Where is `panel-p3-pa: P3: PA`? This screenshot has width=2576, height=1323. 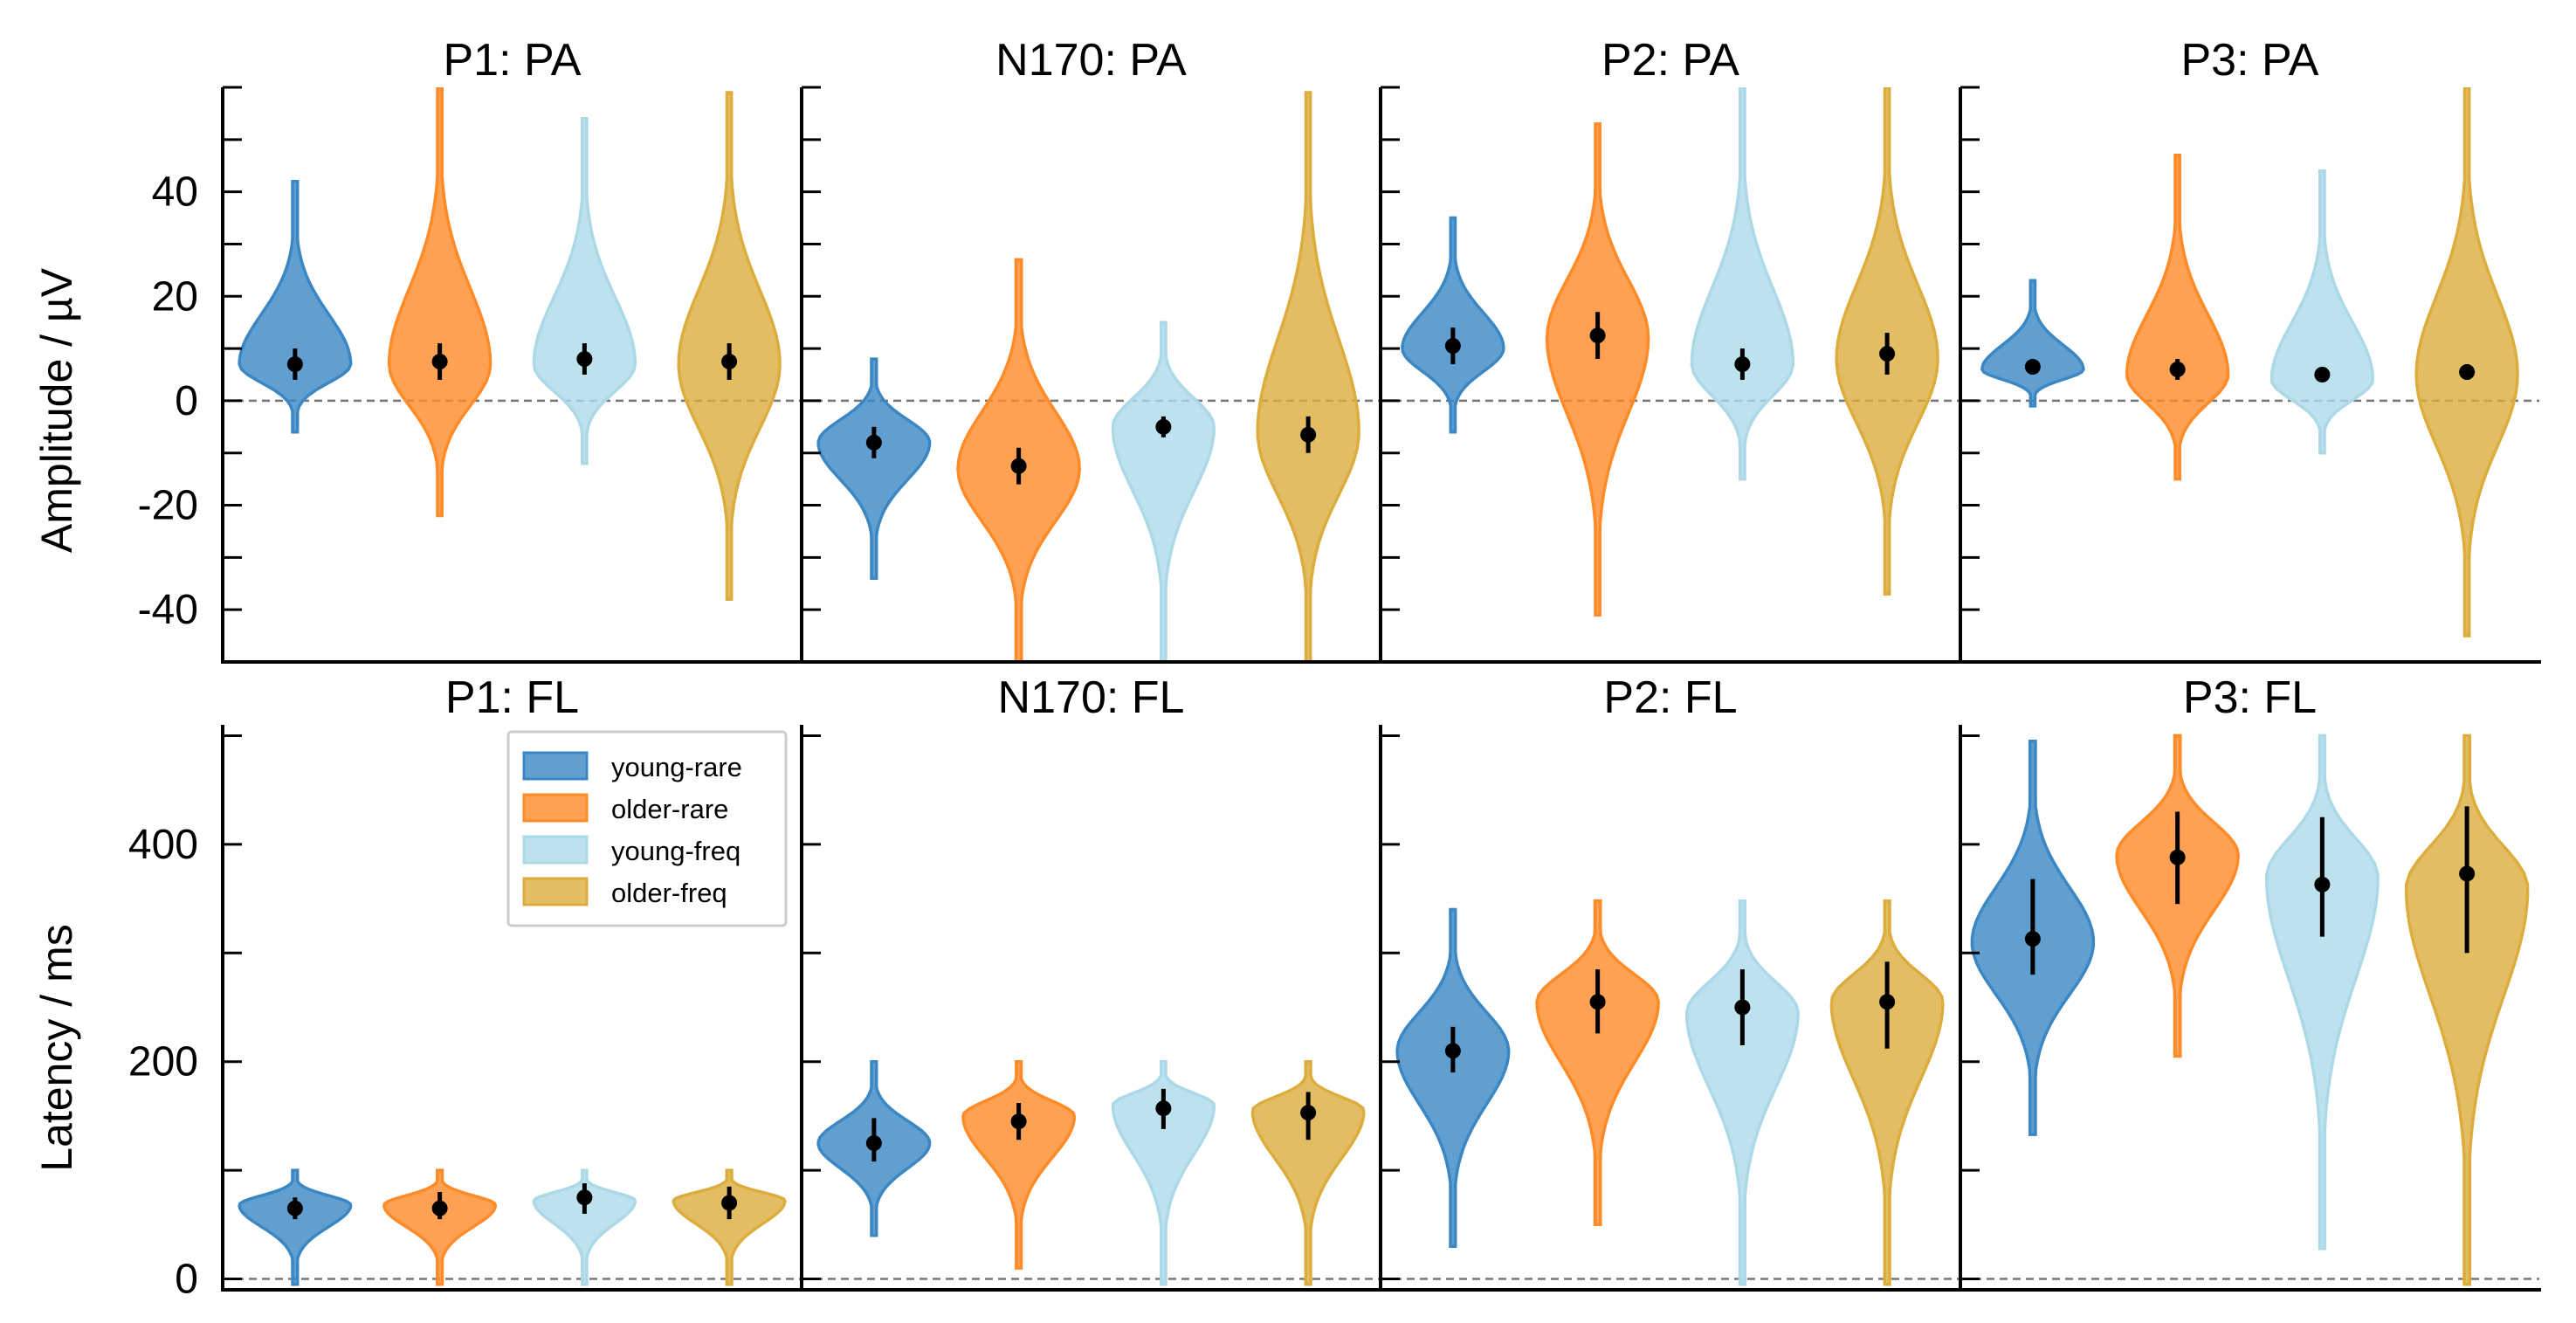 panel-p3-pa: P3: PA is located at coordinates (2250, 349).